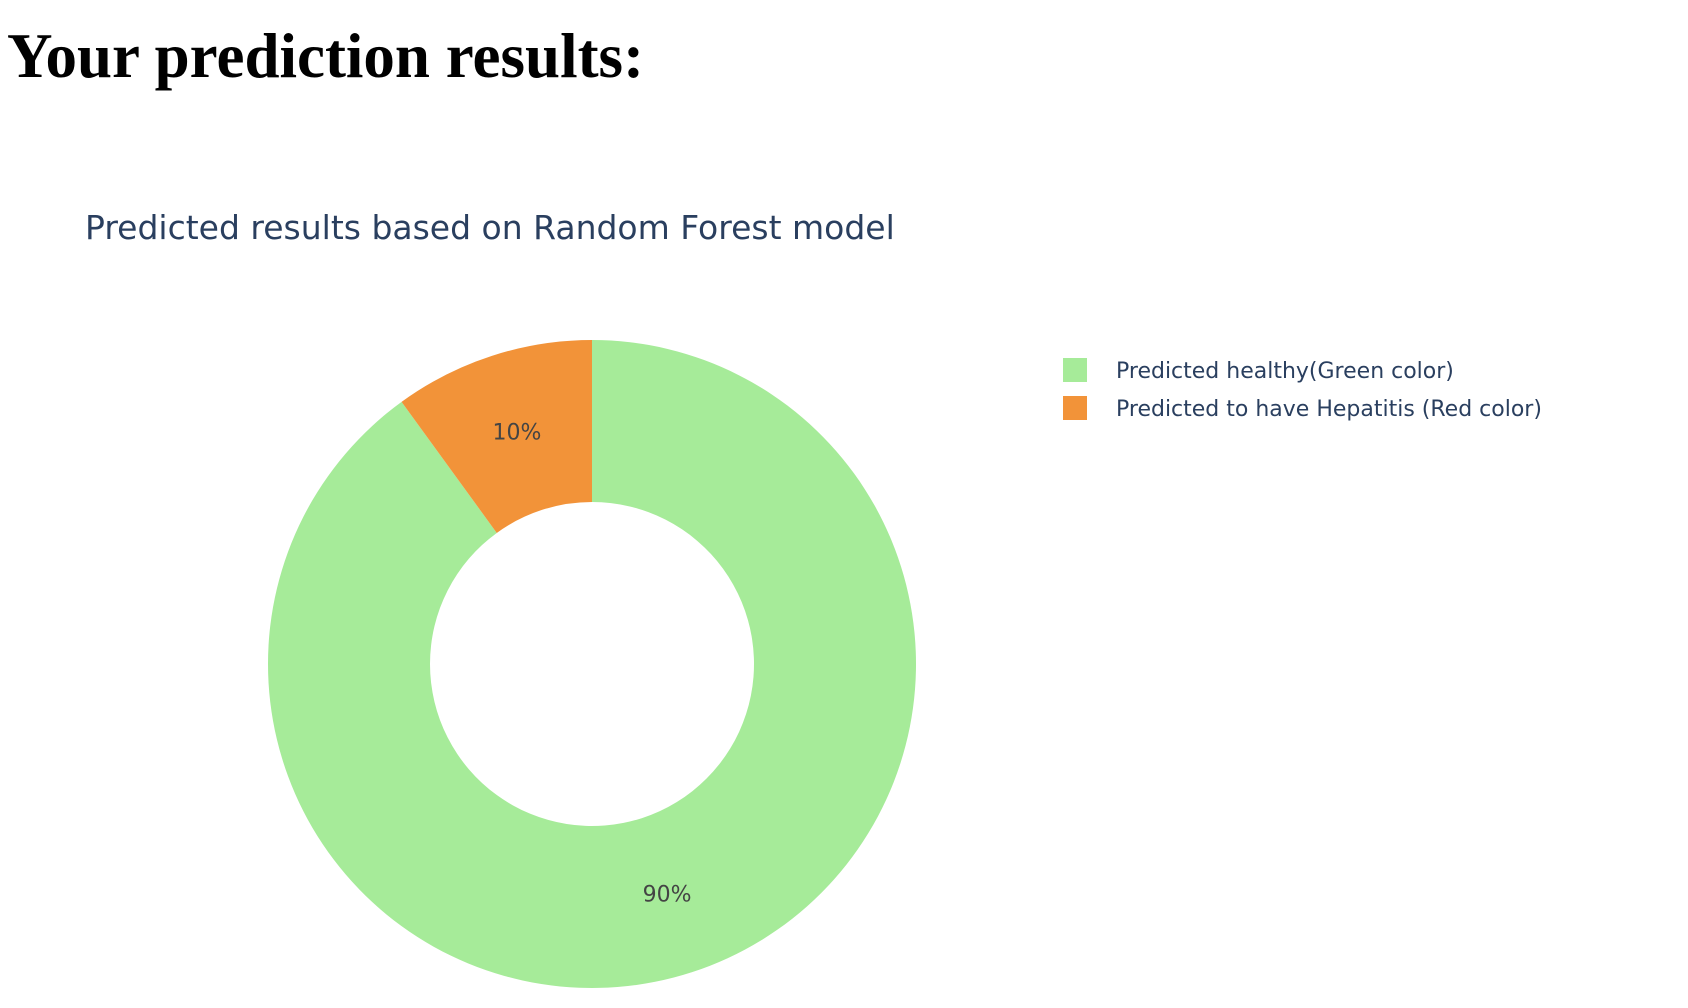  I want to click on legend-item-hepatitis: Predicted to have Hepatitis (Red color), so click(1302, 409).